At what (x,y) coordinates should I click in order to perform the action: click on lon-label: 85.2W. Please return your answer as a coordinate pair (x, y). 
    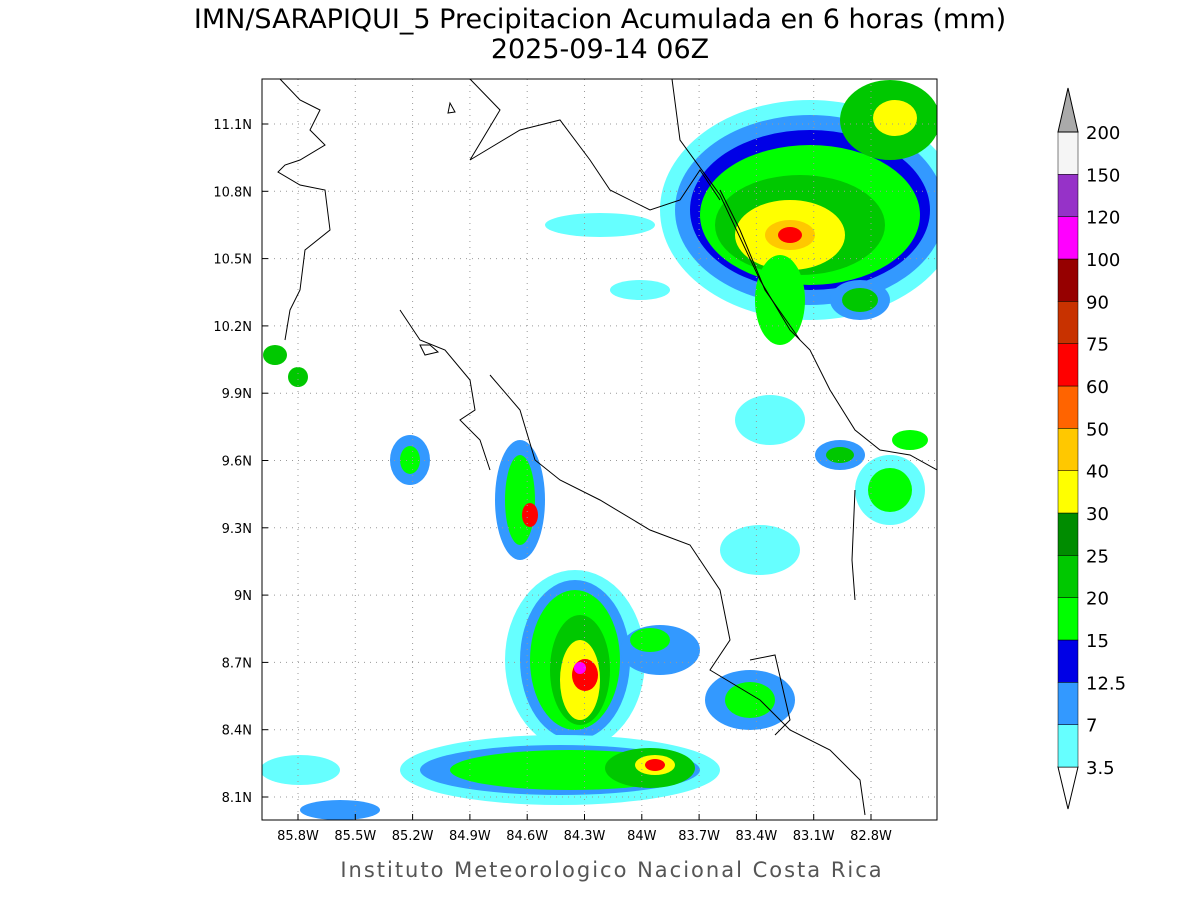
    Looking at the image, I should click on (413, 836).